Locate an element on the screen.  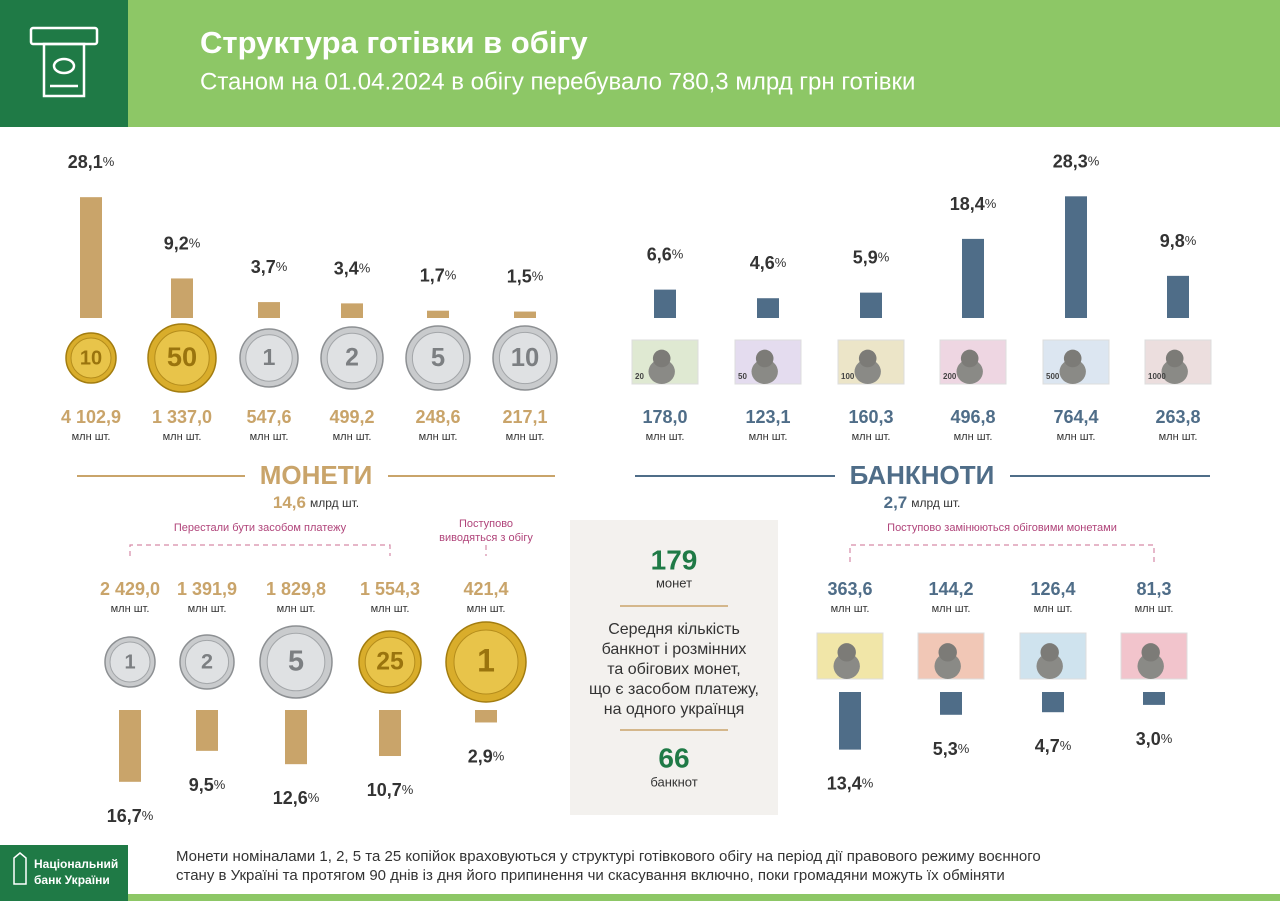
logo-text: Національний is located at coordinates (76, 864).